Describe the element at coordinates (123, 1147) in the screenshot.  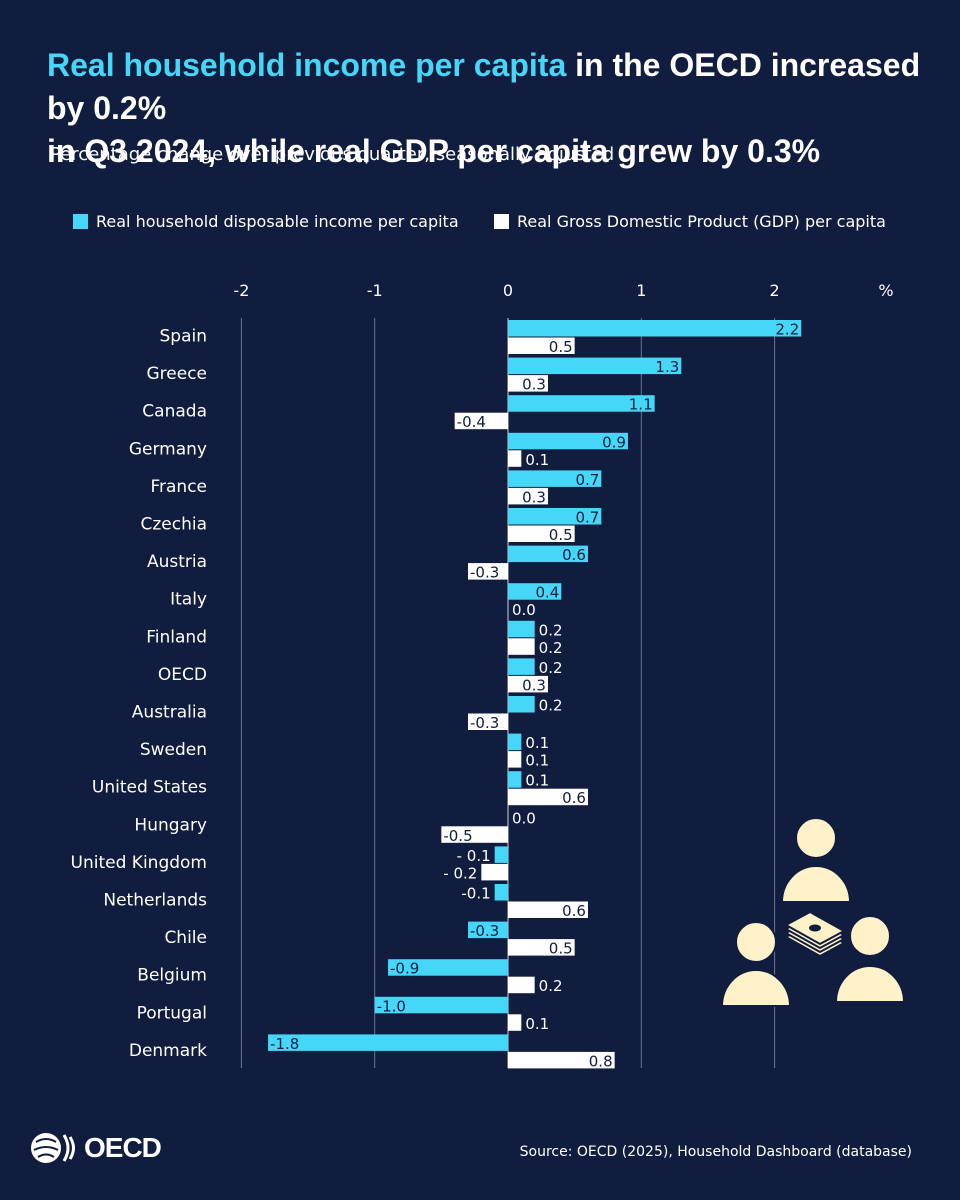
I see `oecd-logo-text: OECD` at that location.